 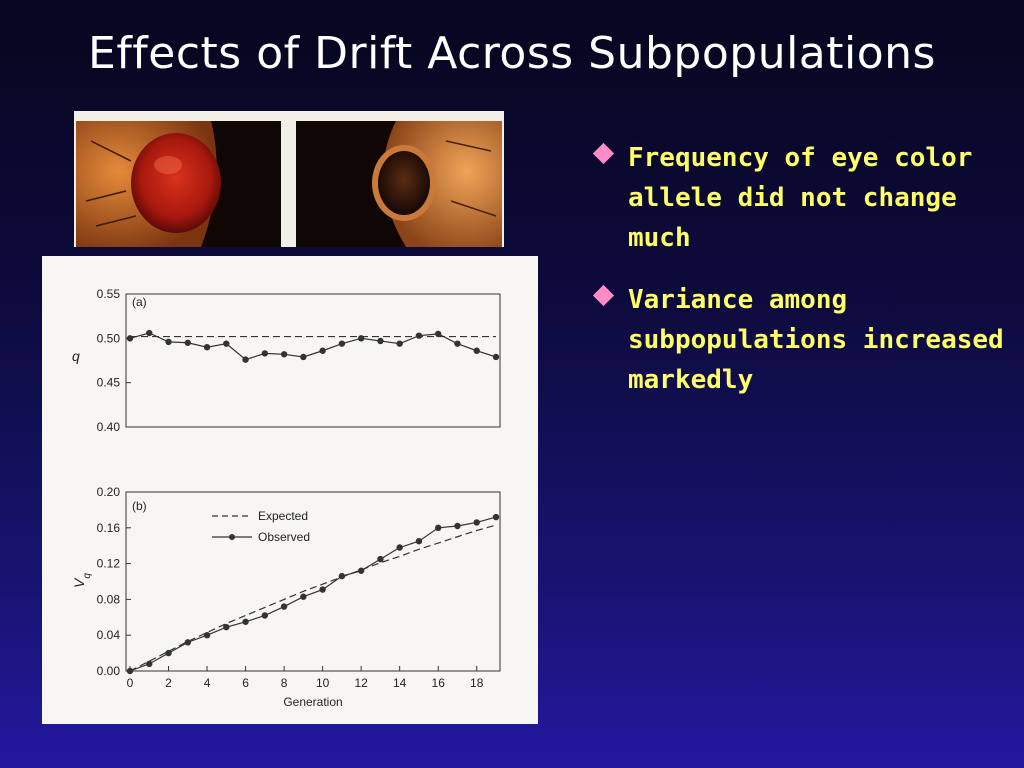 What do you see at coordinates (284, 683) in the screenshot?
I see `x-tick-label: 8` at bounding box center [284, 683].